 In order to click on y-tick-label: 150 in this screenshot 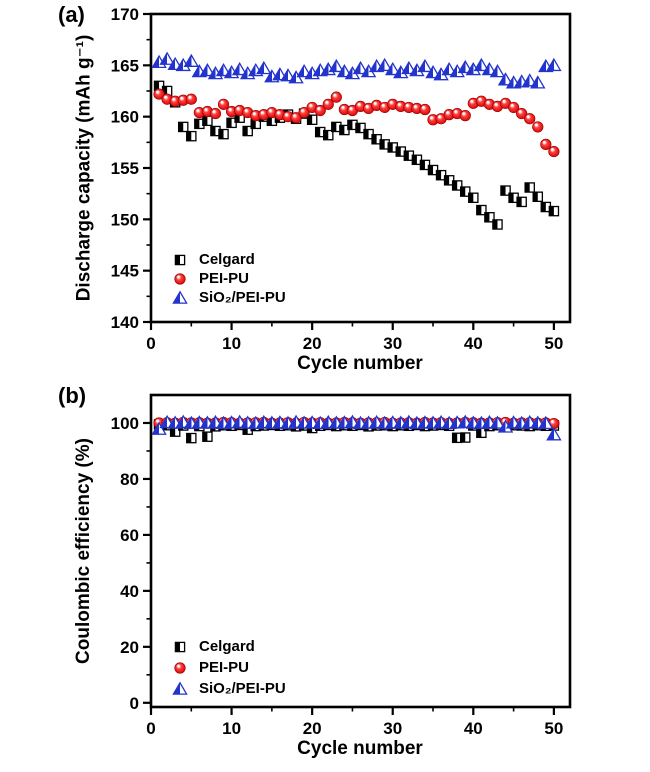, I will do `click(125, 219)`.